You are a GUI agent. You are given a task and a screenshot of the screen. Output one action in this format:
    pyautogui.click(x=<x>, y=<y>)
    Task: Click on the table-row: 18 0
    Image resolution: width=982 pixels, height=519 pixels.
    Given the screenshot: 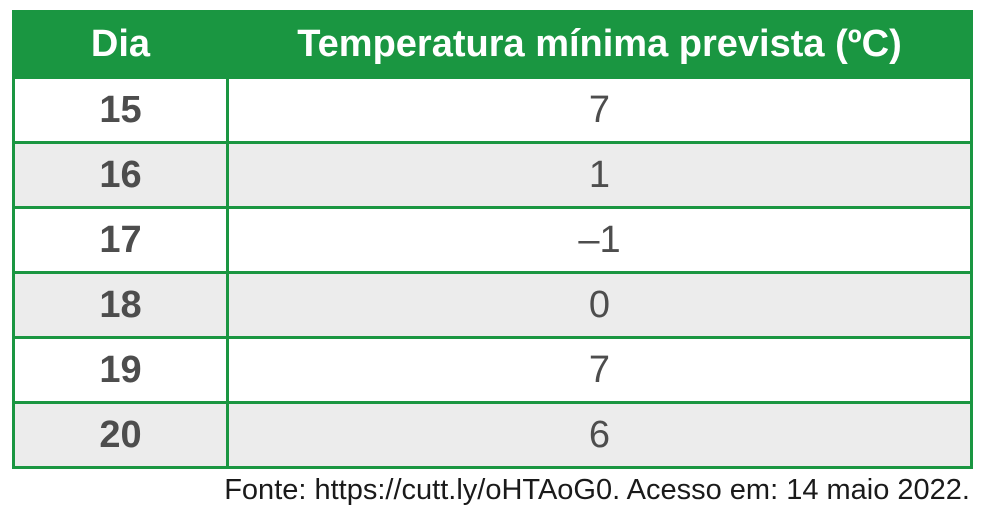 What is the action you would take?
    pyautogui.click(x=492, y=305)
    